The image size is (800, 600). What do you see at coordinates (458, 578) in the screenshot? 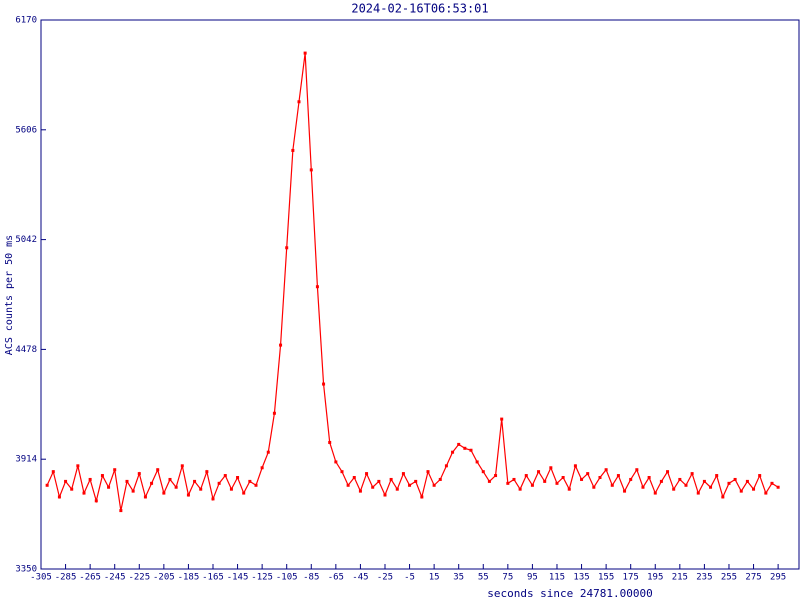
I see `x-tick-label: 35` at bounding box center [458, 578].